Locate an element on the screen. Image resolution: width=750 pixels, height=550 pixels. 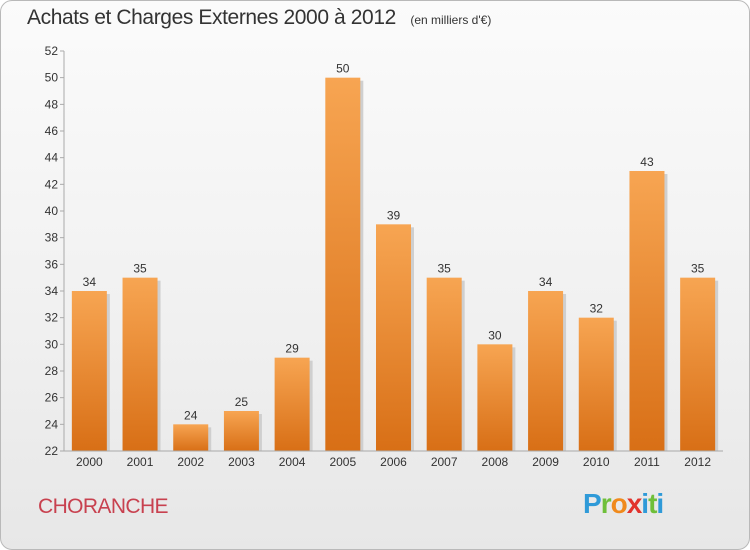
logo-letter: P is located at coordinates (592, 503).